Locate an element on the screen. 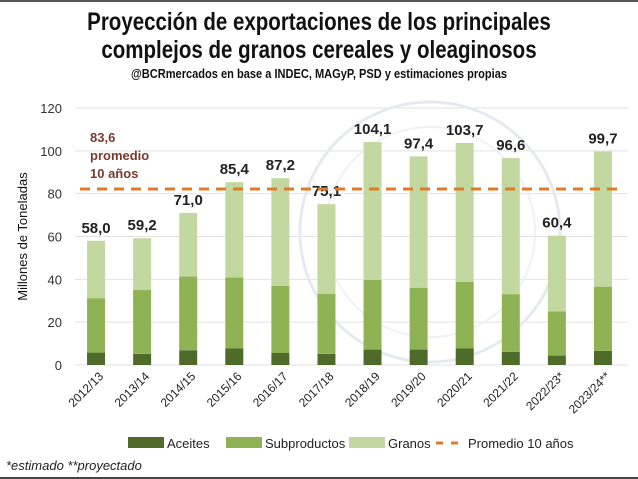  x-tick-label: 2023/24** is located at coordinates (589, 392).